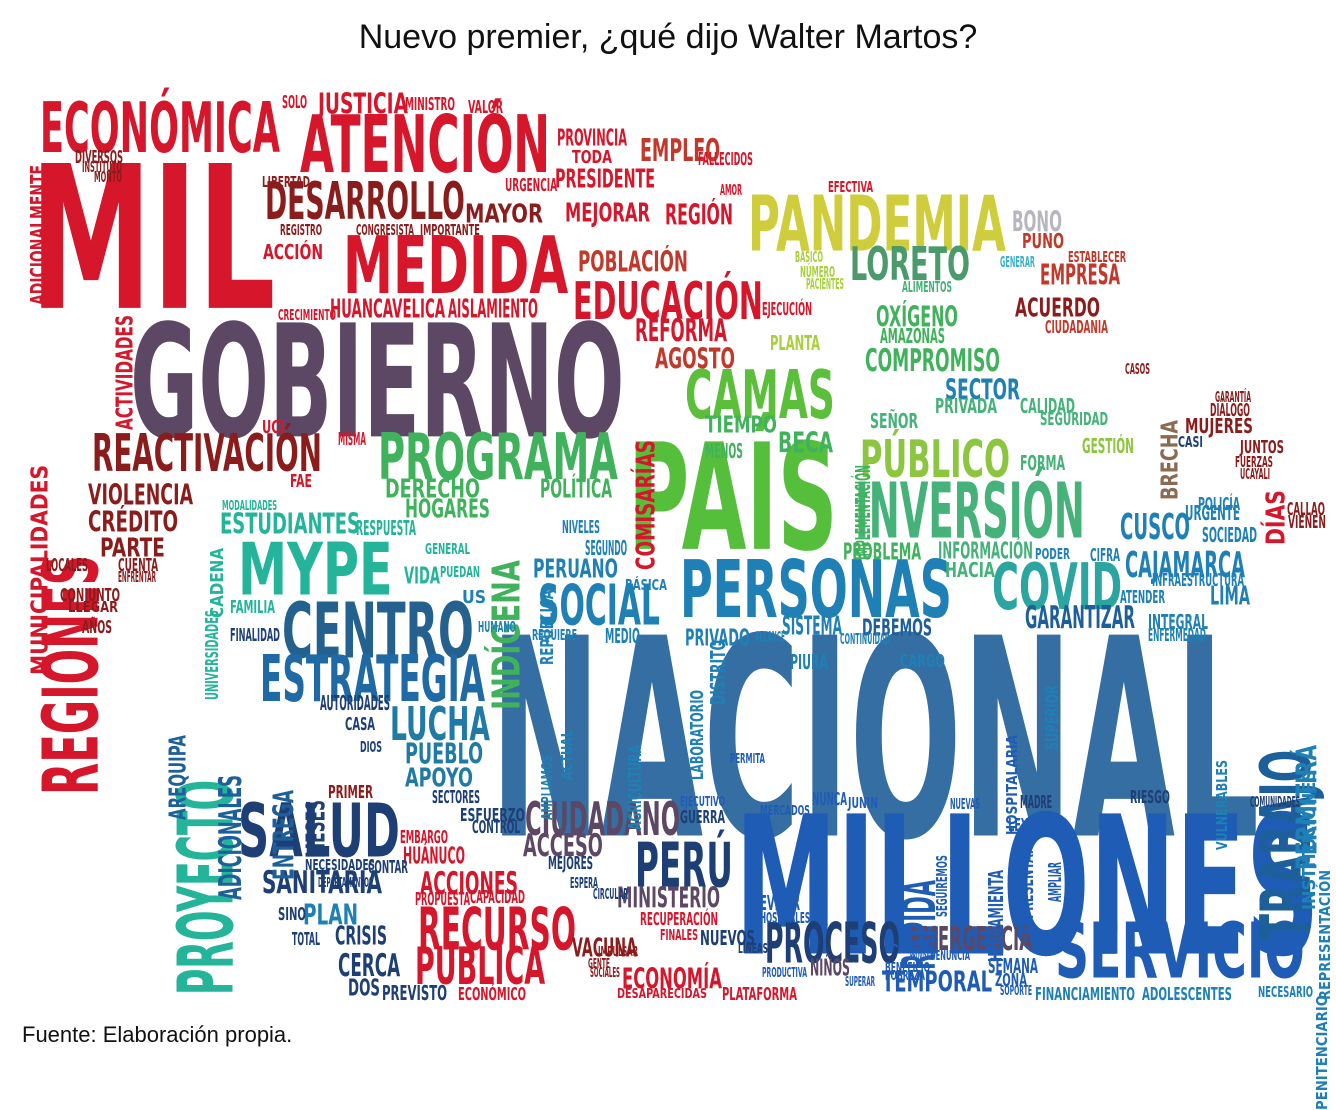 The width and height of the screenshot is (1336, 1110). I want to click on cloud-word: PLANTA, so click(795, 343).